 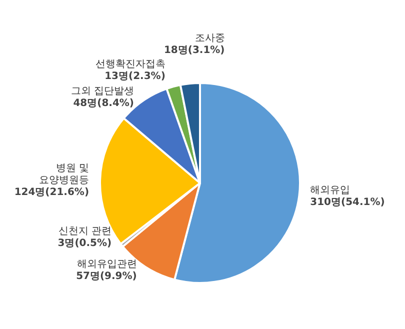 What do you see at coordinates (85, 232) in the screenshot?
I see `slice-label: 신천지 관련` at bounding box center [85, 232].